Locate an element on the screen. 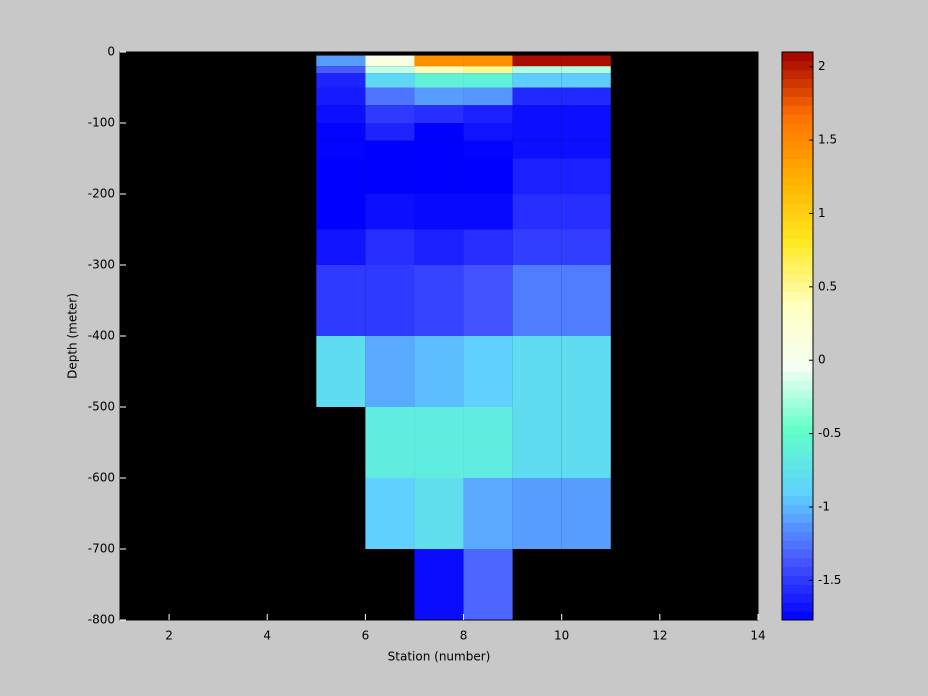 This screenshot has height=696, width=928. y-axis-label: Depth (meter) is located at coordinates (73, 336).